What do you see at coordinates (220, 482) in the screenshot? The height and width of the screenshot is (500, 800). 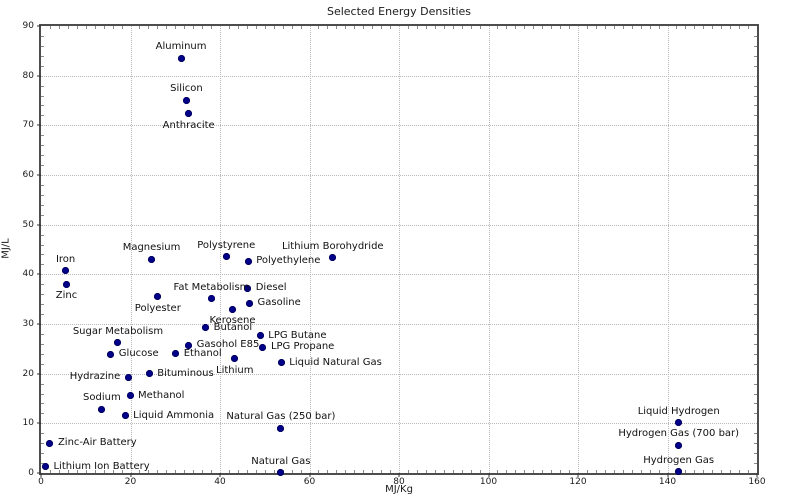 I see `x-axis-tick-label: 40` at bounding box center [220, 482].